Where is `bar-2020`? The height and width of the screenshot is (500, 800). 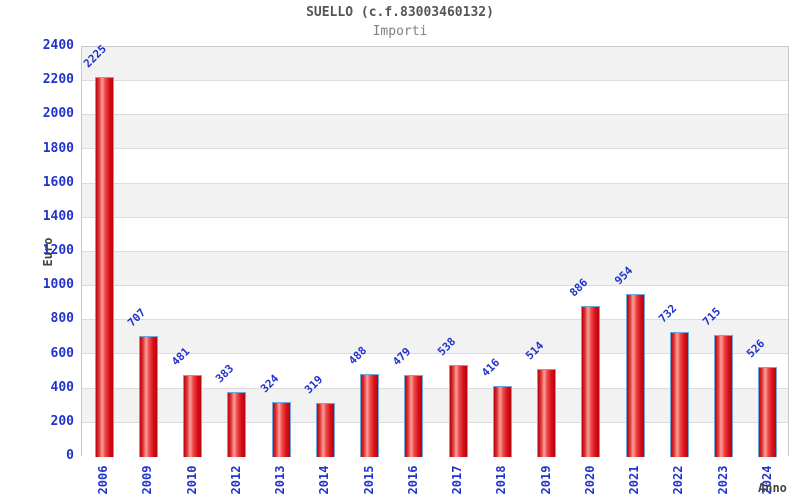
bar-2020 is located at coordinates (591, 381).